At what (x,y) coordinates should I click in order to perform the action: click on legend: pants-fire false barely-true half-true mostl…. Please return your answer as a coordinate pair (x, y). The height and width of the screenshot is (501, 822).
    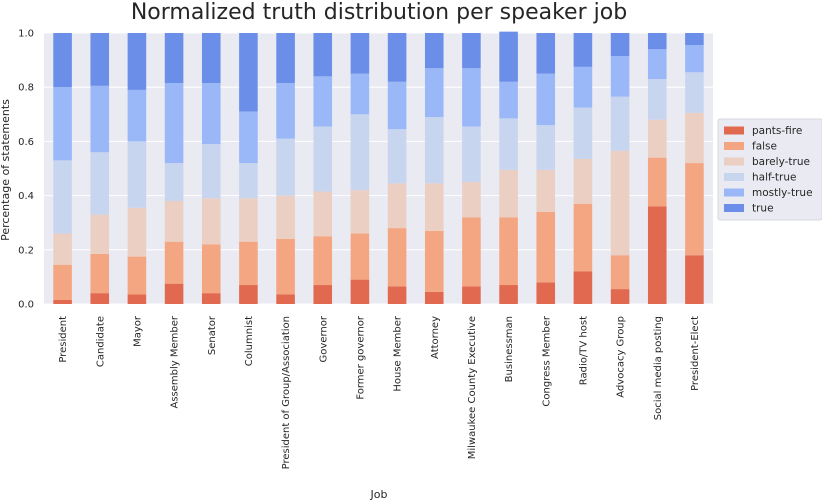
    Looking at the image, I should click on (769, 169).